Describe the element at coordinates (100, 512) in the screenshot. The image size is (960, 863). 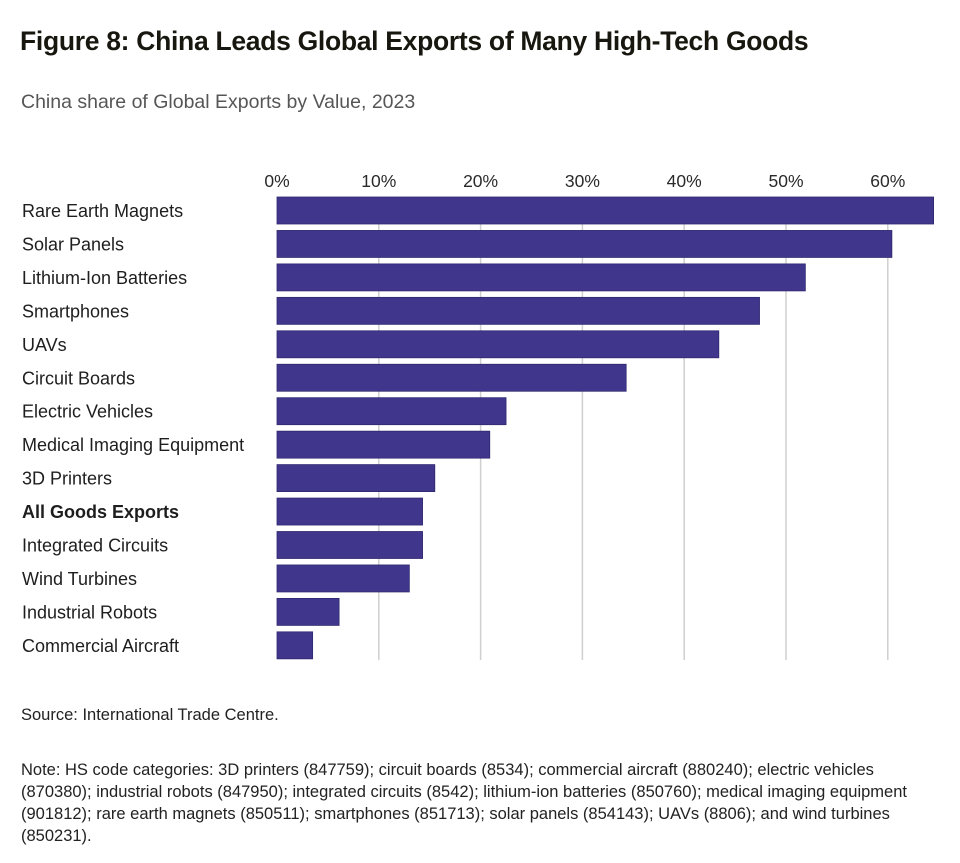
I see `category-label-all-goods-exports: All Goods Exports` at that location.